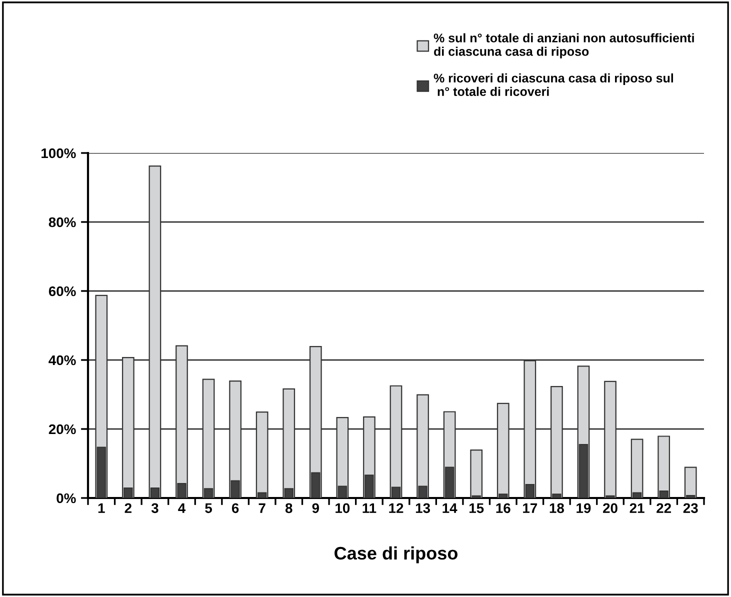 The height and width of the screenshot is (597, 731). I want to click on y-tick-label: 60%, so click(62, 291).